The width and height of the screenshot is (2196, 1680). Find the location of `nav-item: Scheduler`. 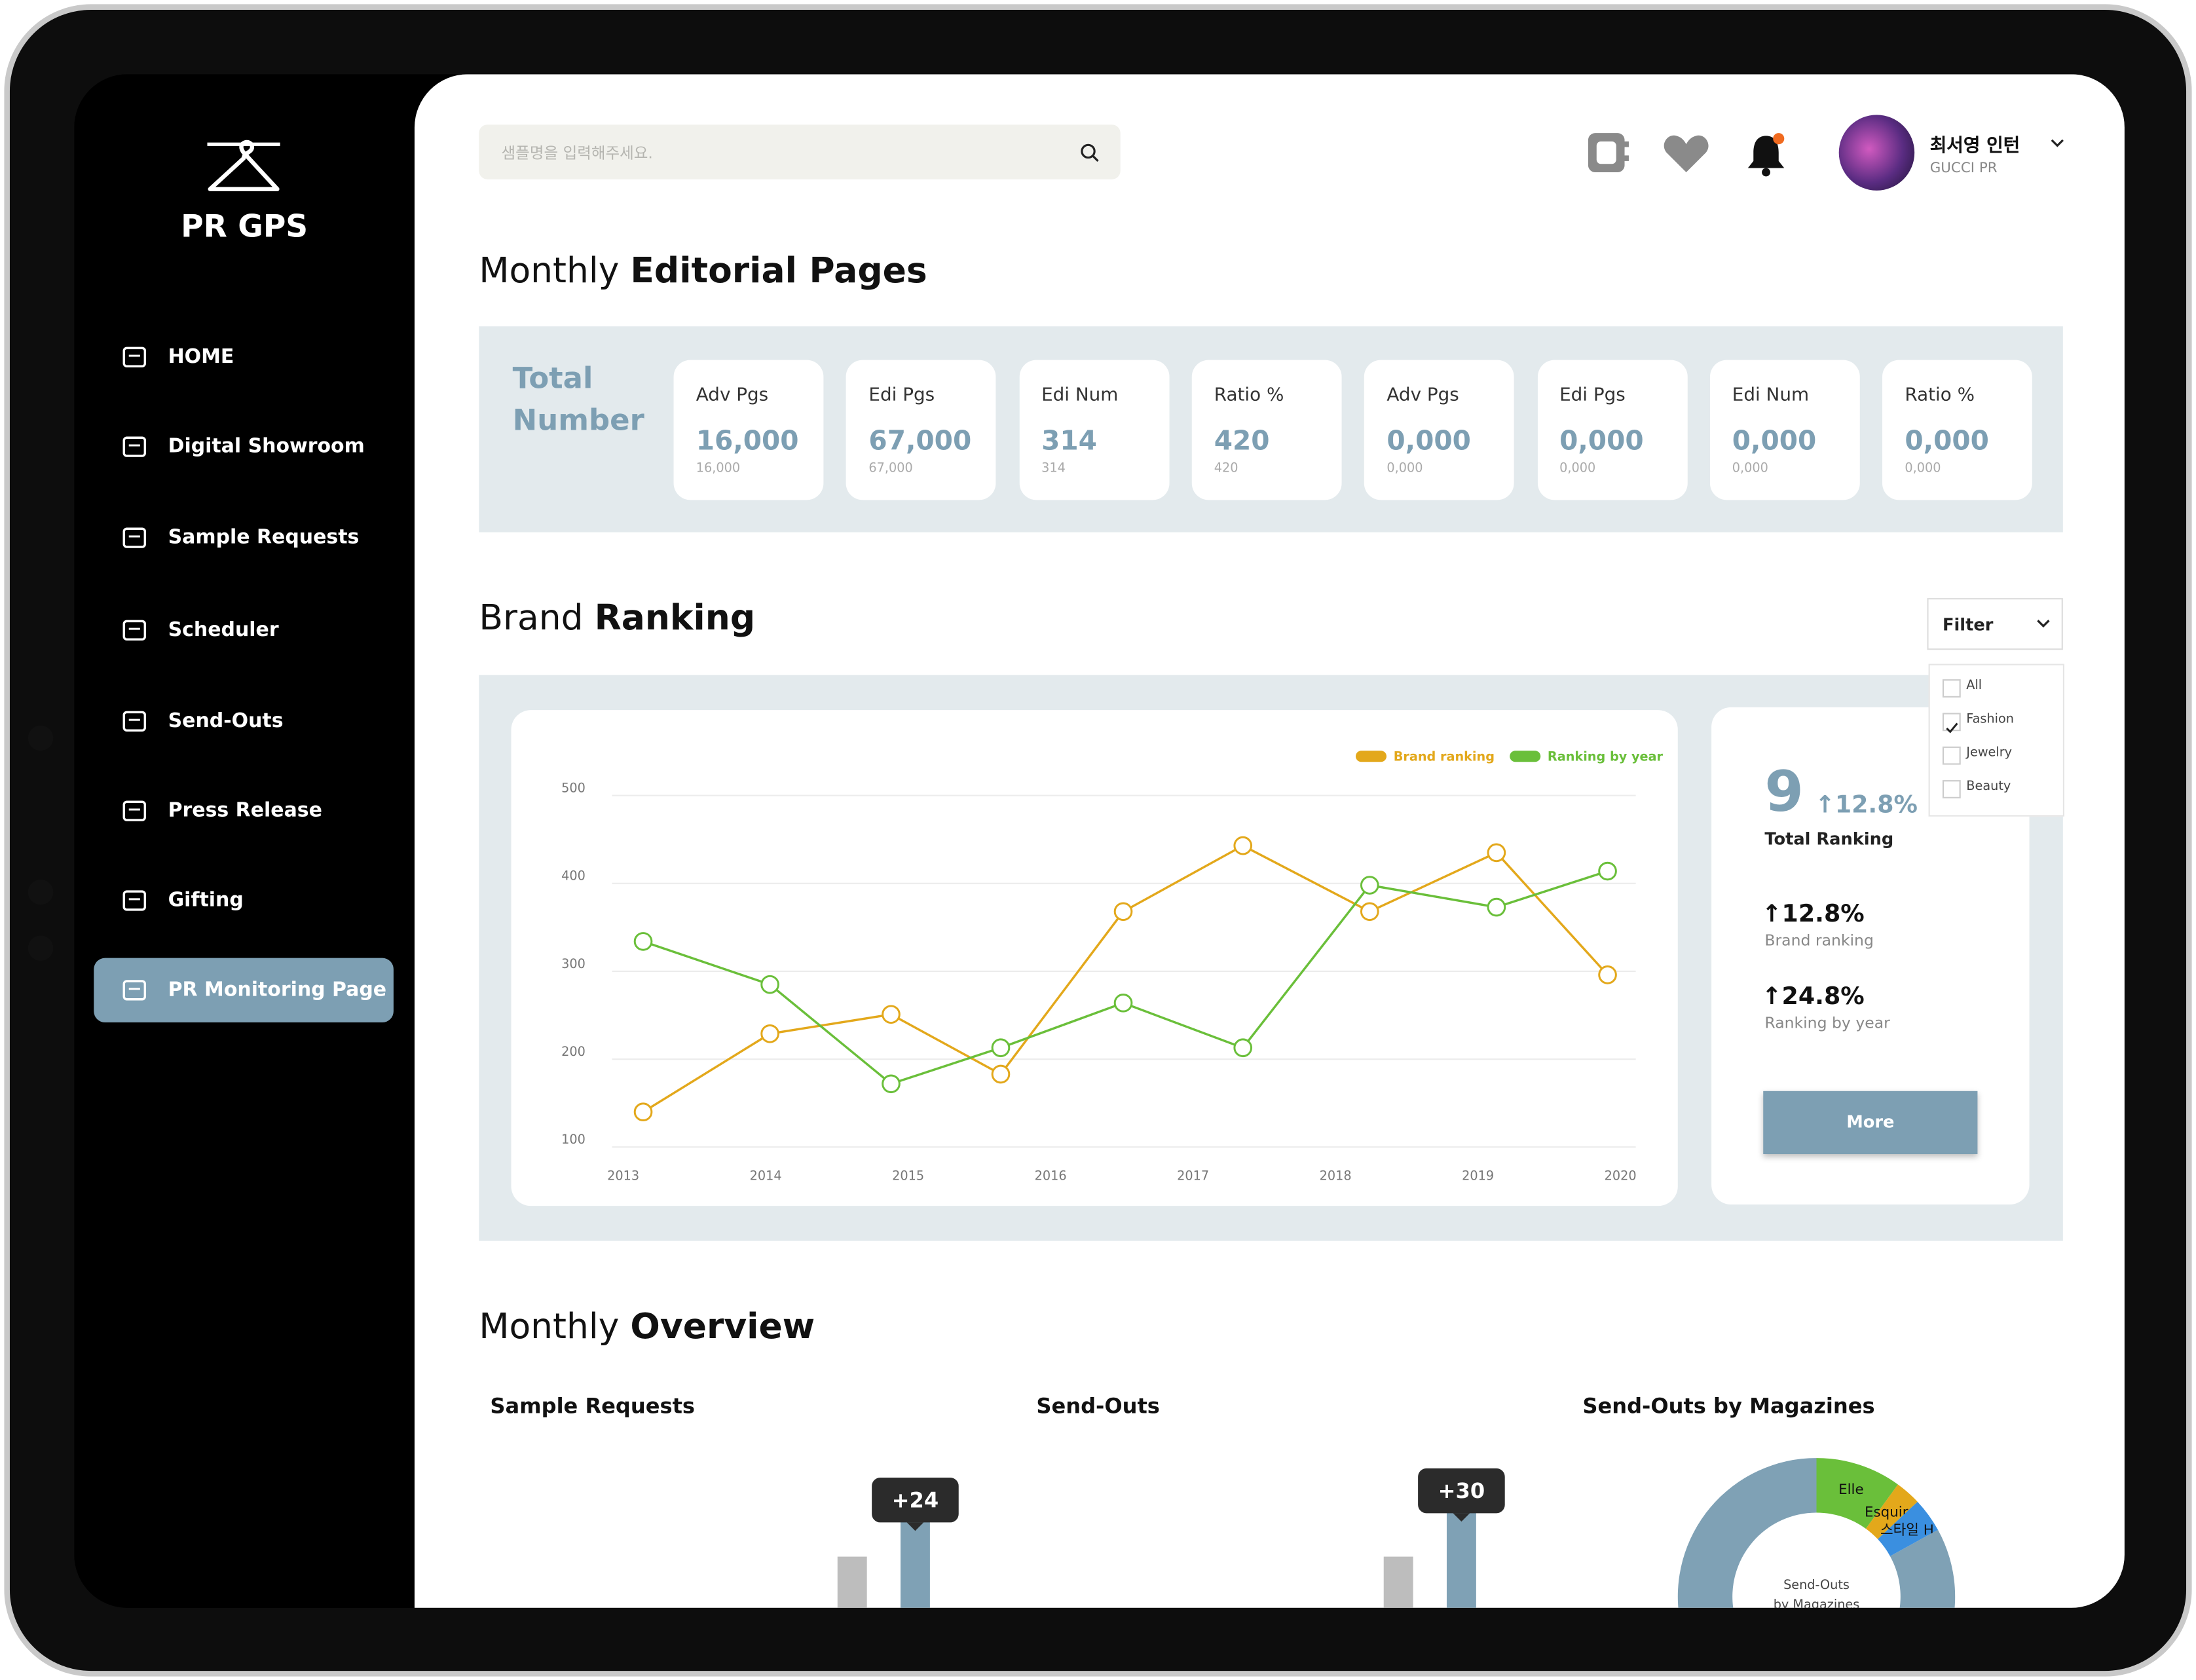

nav-item: Scheduler is located at coordinates (244, 630).